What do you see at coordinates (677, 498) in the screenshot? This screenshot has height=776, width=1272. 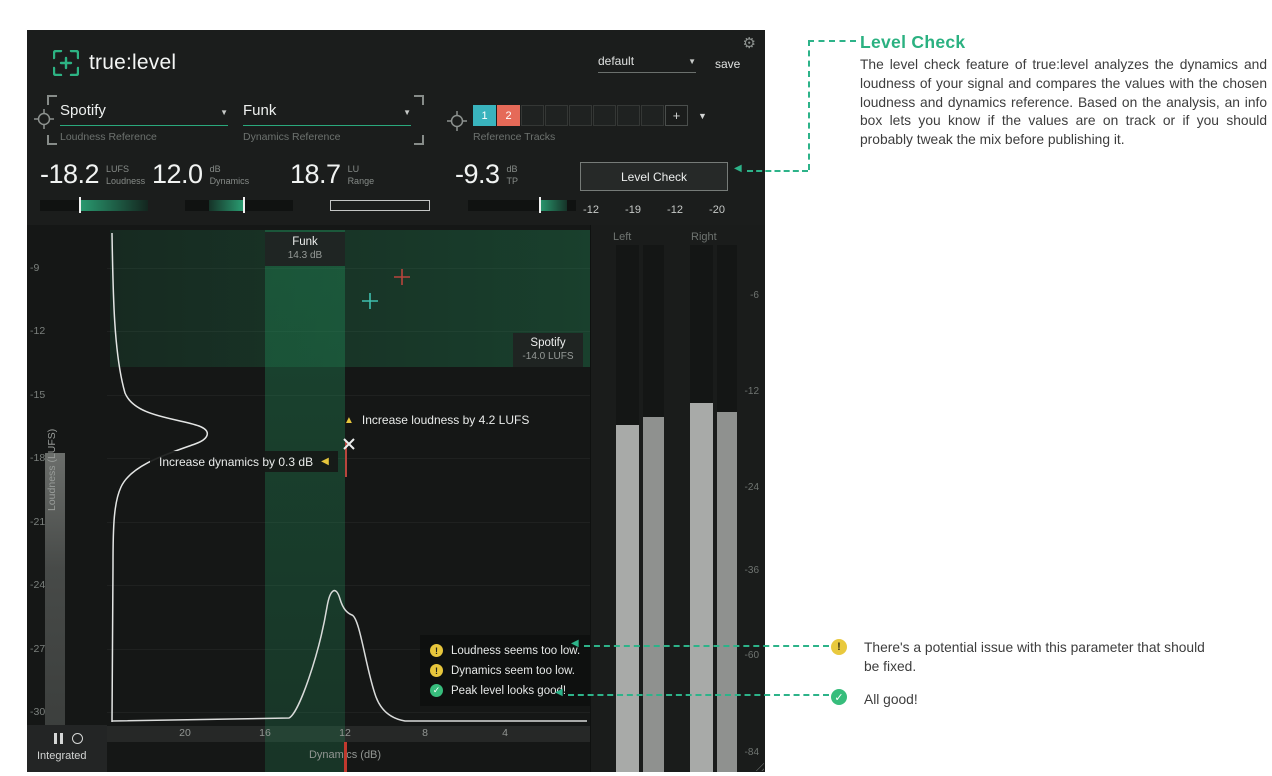 I see `output-meters-panel: Left Right -6 -12 -24 -36 -60 -84` at bounding box center [677, 498].